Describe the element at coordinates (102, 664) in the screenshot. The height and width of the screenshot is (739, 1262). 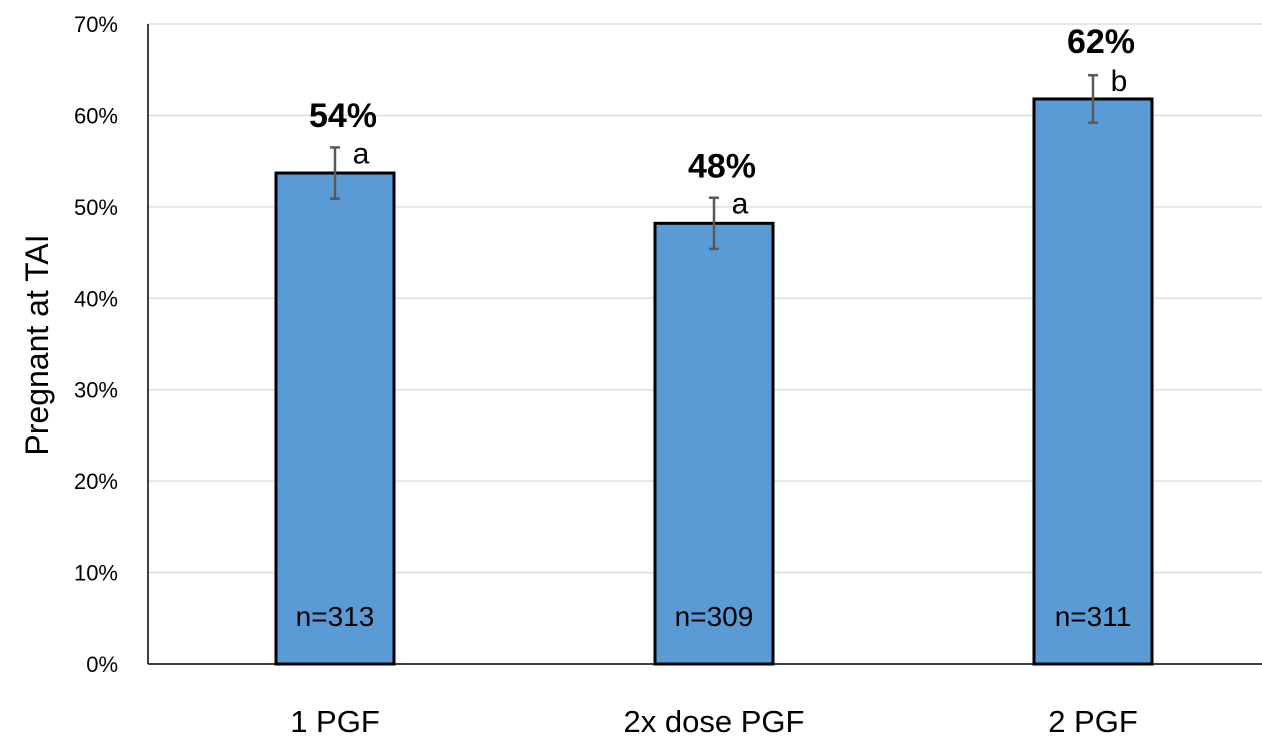
I see `y-tick-label: 0%` at that location.